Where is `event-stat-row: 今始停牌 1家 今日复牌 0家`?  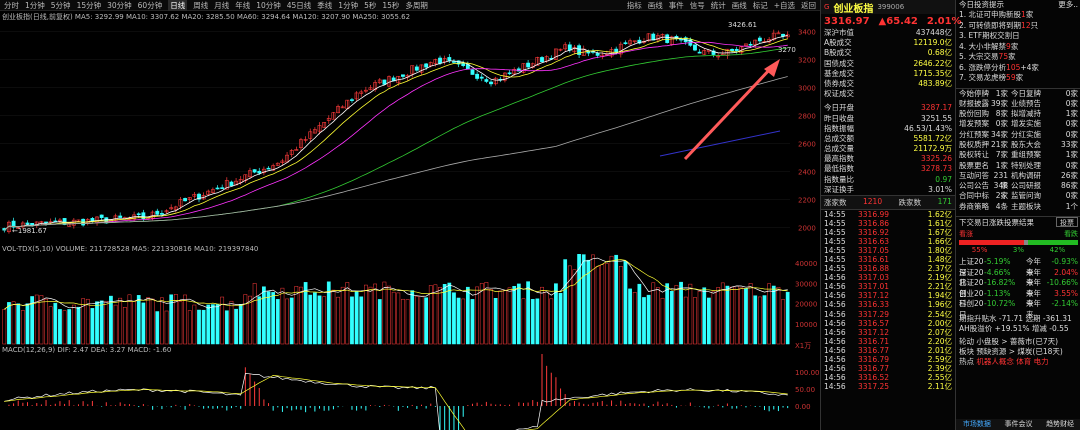
event-stat-row: 今始停牌 1家 今日复牌 0家 is located at coordinates (1018, 94).